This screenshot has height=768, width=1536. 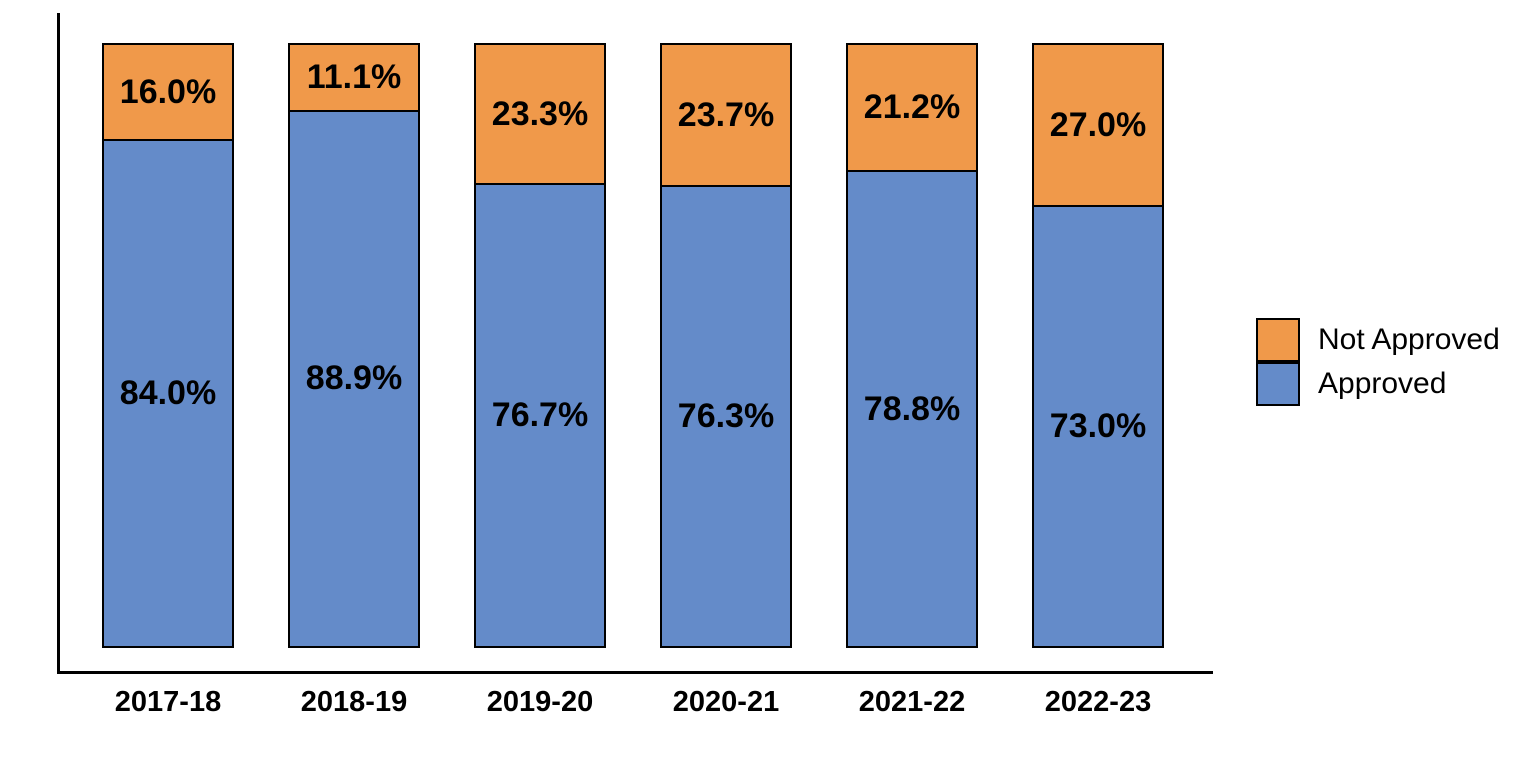 I want to click on not-approved-value-label: 11.1%, so click(x=354, y=76).